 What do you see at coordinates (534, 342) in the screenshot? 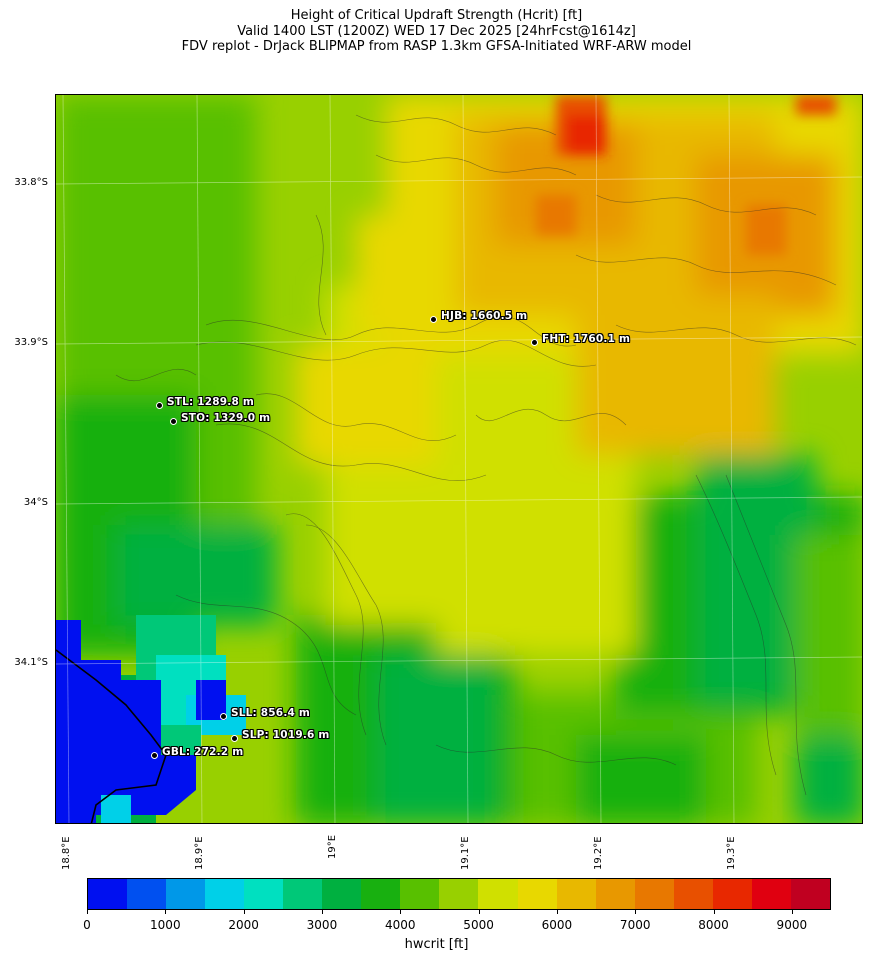
I see `station-marker-fht` at bounding box center [534, 342].